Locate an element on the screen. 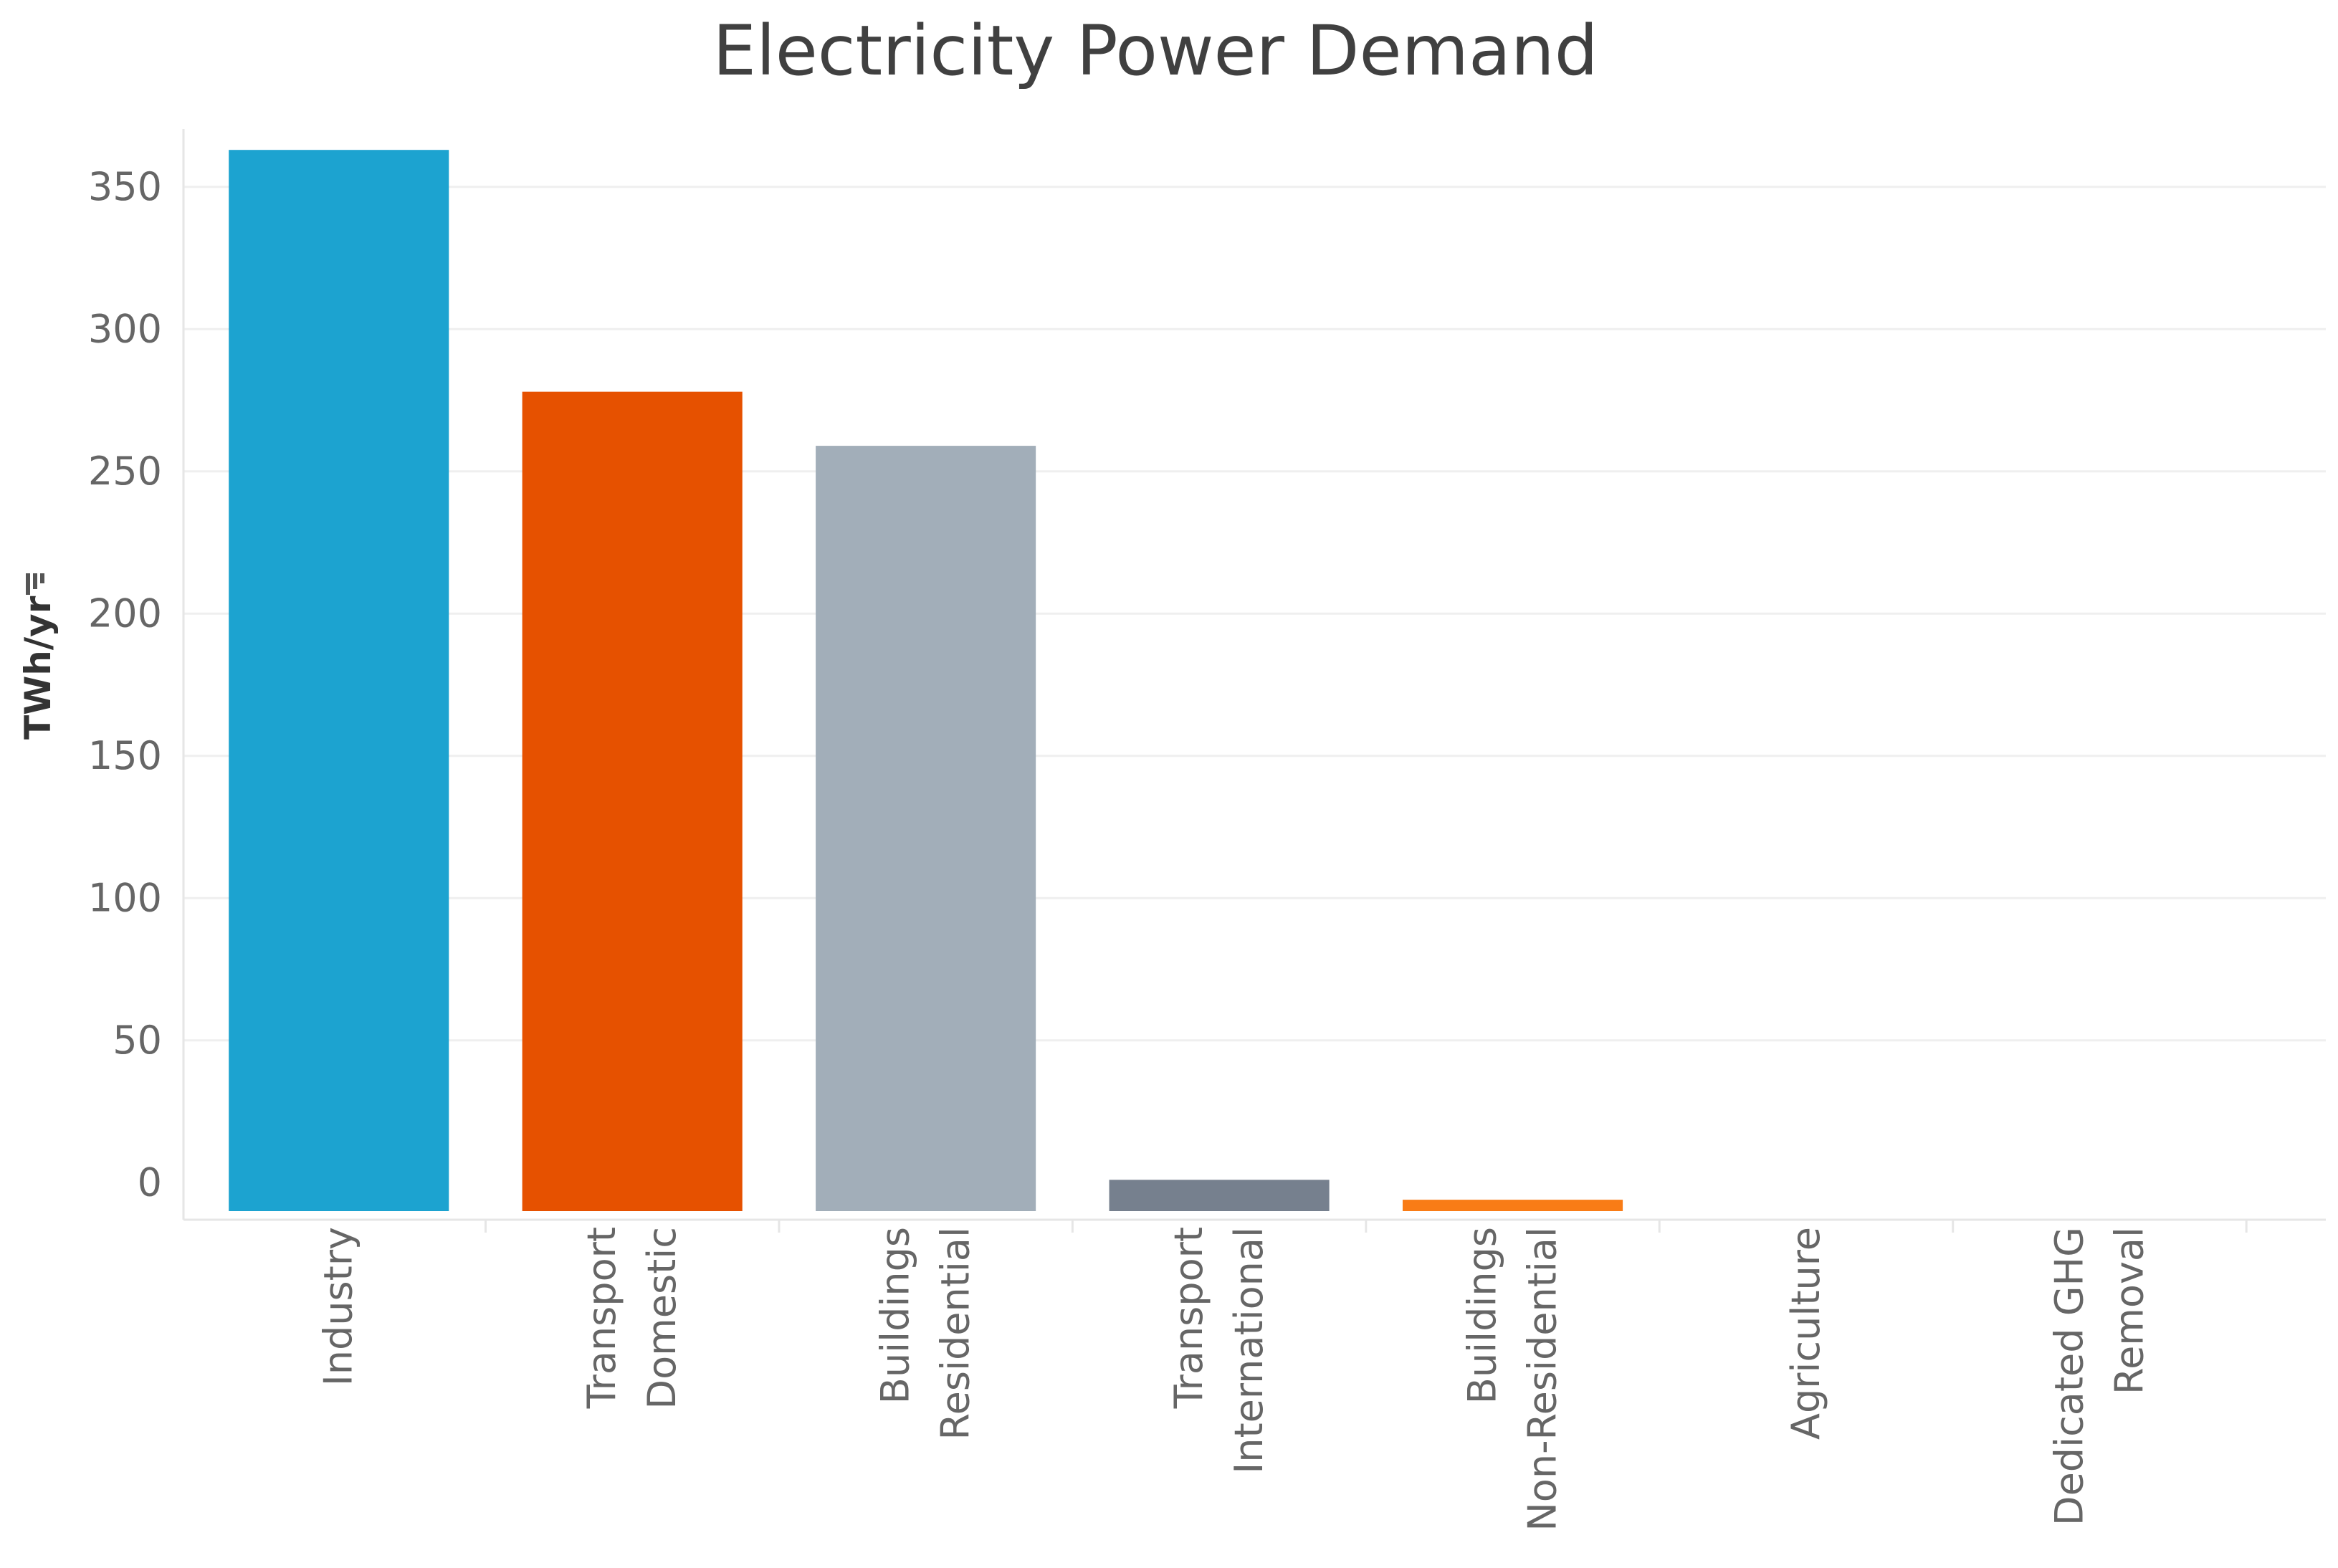 The width and height of the screenshot is (2338, 1568). y-tick-label: 350 is located at coordinates (125, 186).